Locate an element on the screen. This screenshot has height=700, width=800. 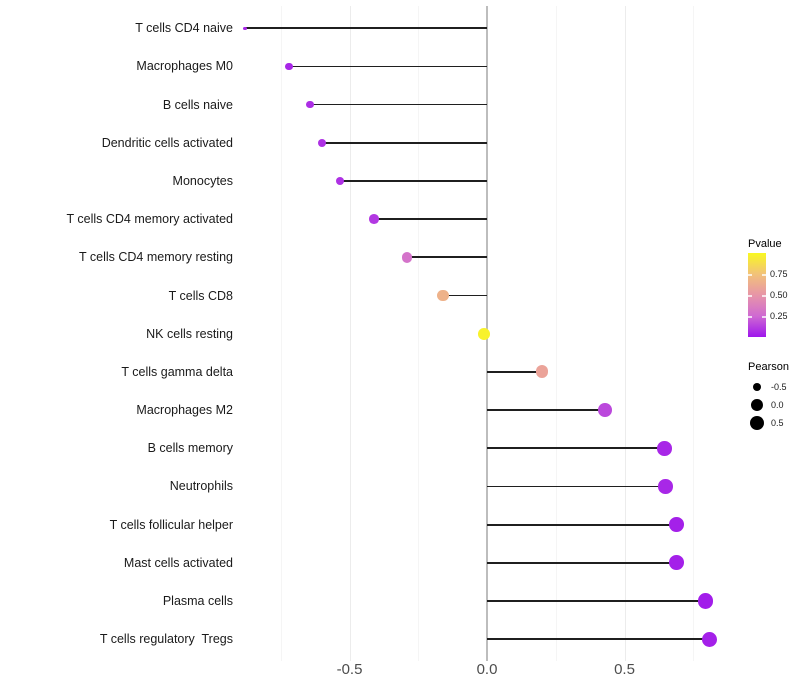
x-tick-label: 0.0 is located at coordinates (487, 669).